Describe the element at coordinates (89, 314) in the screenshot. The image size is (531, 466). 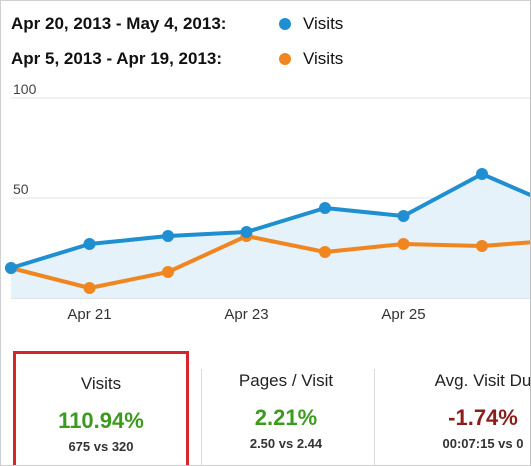
I see `x-tick-label: Apr 21` at that location.